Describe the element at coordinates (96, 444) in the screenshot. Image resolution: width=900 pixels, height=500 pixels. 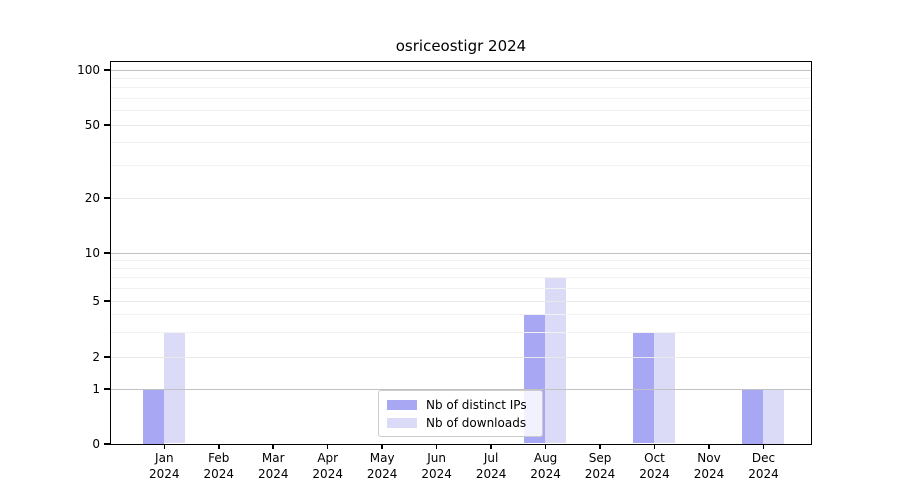
I see `y-tick-label-0: 0` at that location.